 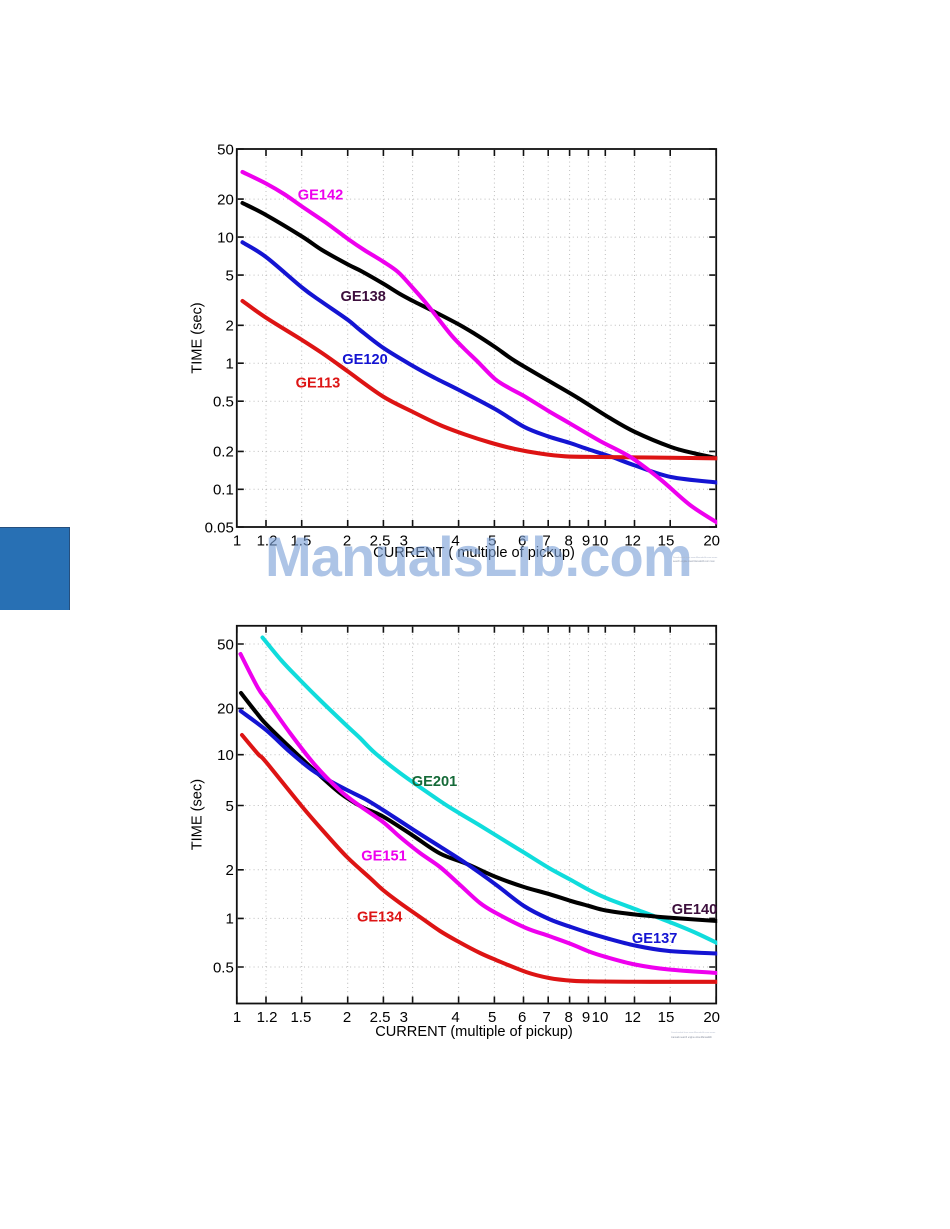 I want to click on svg-text: GE120, so click(x=364, y=360).